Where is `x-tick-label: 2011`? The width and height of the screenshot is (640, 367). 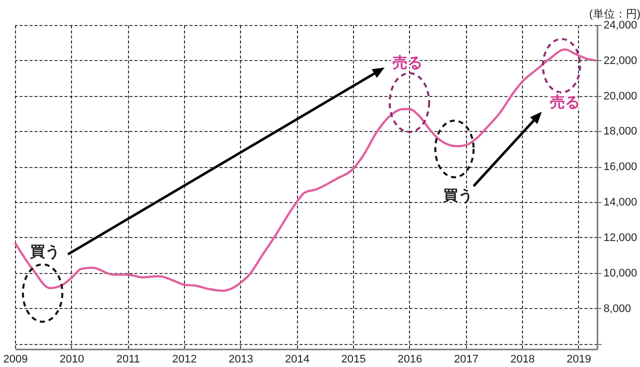 x-tick-label: 2011 is located at coordinates (128, 360).